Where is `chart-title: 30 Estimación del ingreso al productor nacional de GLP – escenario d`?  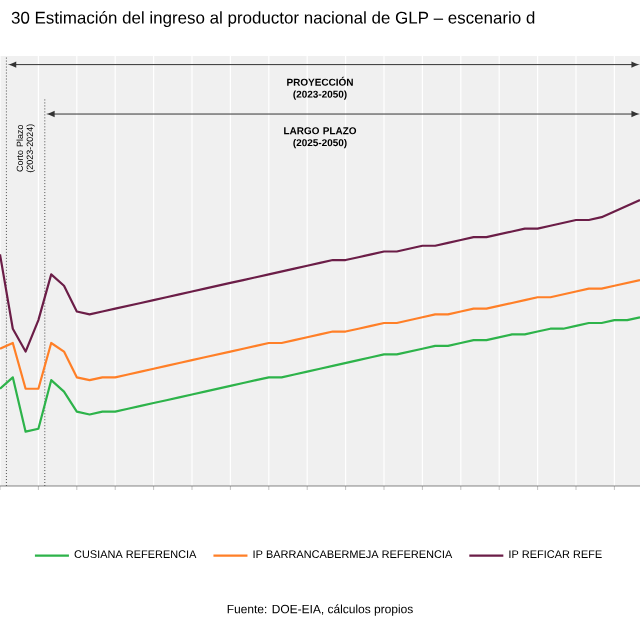 chart-title: 30 Estimación del ingreso al productor nacional de GLP – escenario d is located at coordinates (273, 19).